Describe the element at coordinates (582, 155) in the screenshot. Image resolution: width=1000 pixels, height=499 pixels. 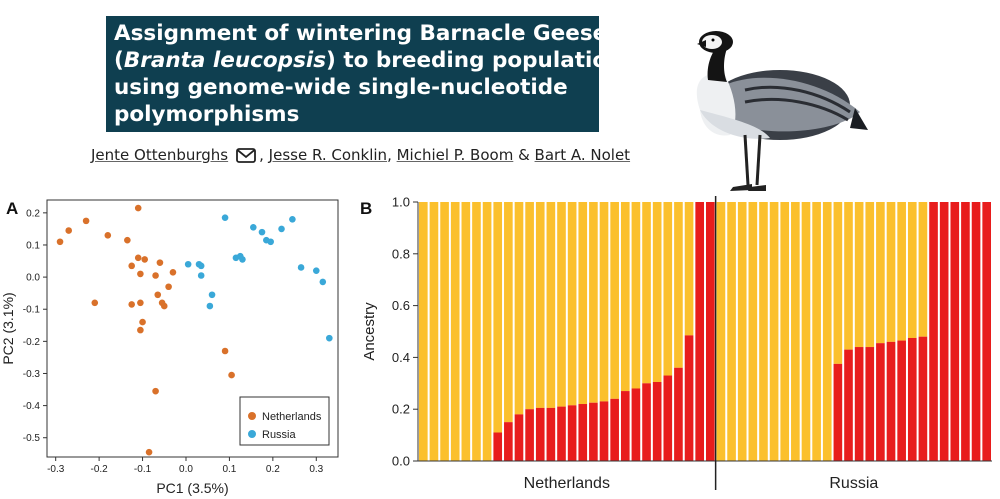
I see `author-link: Bart A. Nolet` at that location.